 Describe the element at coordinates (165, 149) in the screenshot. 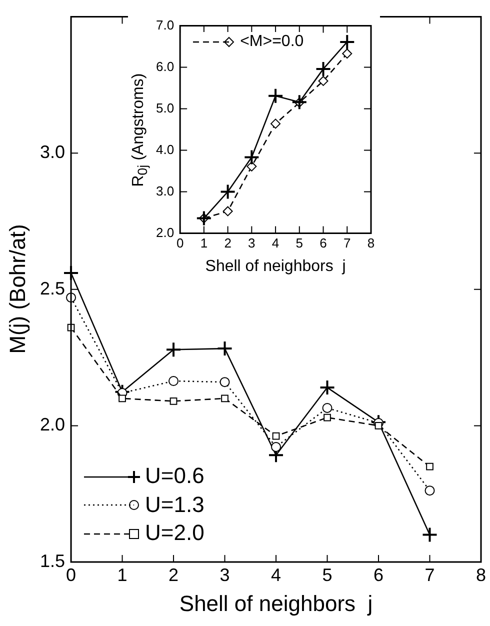

I see `y-tick-label: 4.0` at that location.